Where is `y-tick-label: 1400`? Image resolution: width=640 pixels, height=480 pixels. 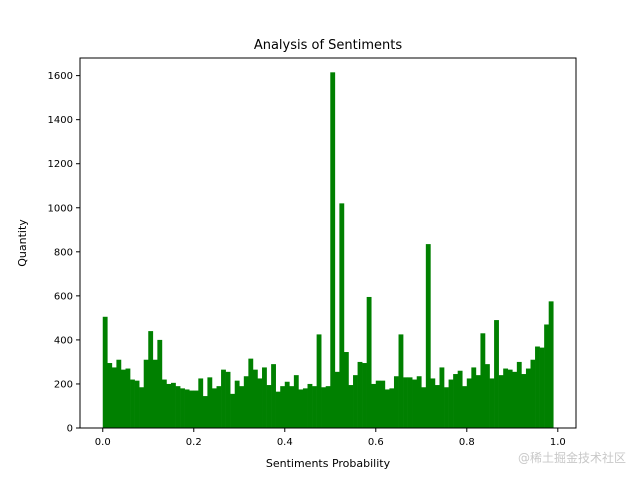 y-tick-label: 1400 is located at coordinates (60, 120).